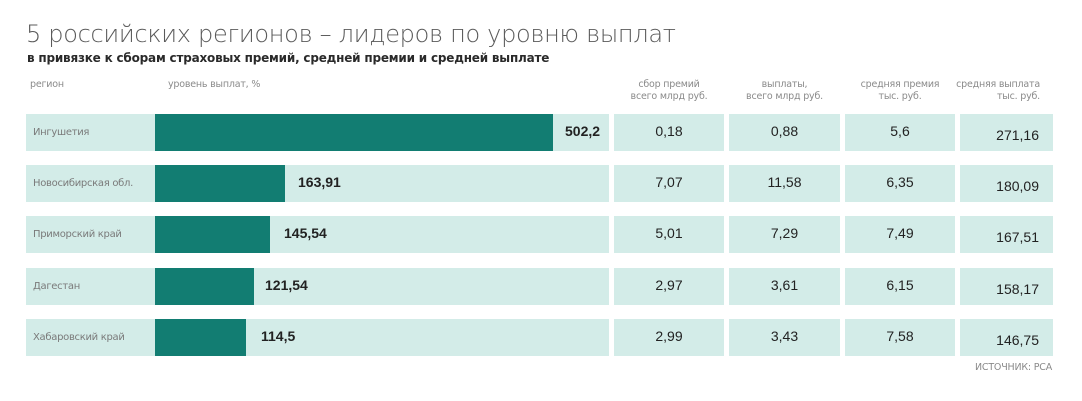  Describe the element at coordinates (61, 132) in the screenshot. I see `region-label: Ингушетия` at that location.